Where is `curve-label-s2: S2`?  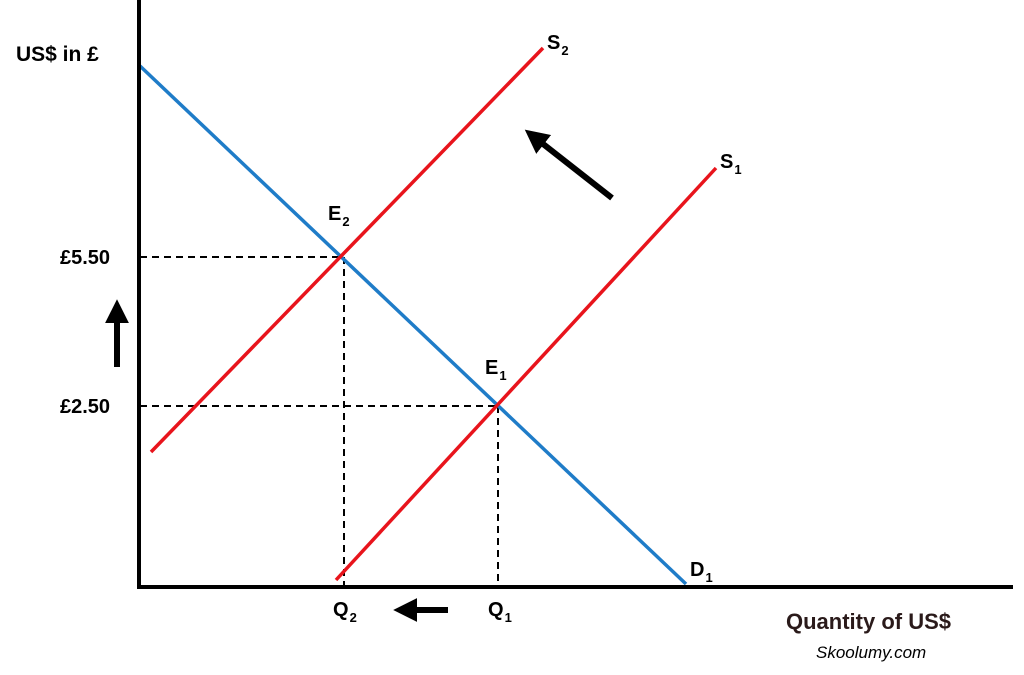
curve-label-s2: S2 is located at coordinates (558, 45).